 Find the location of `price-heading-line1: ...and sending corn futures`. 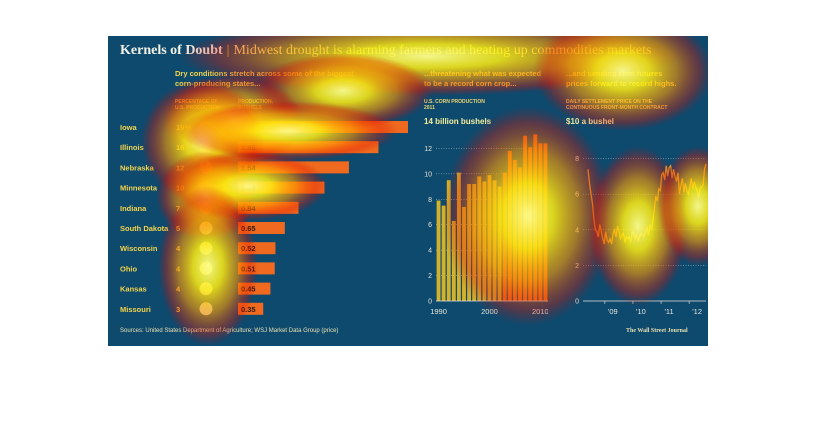

price-heading-line1: ...and sending corn futures is located at coordinates (614, 73).